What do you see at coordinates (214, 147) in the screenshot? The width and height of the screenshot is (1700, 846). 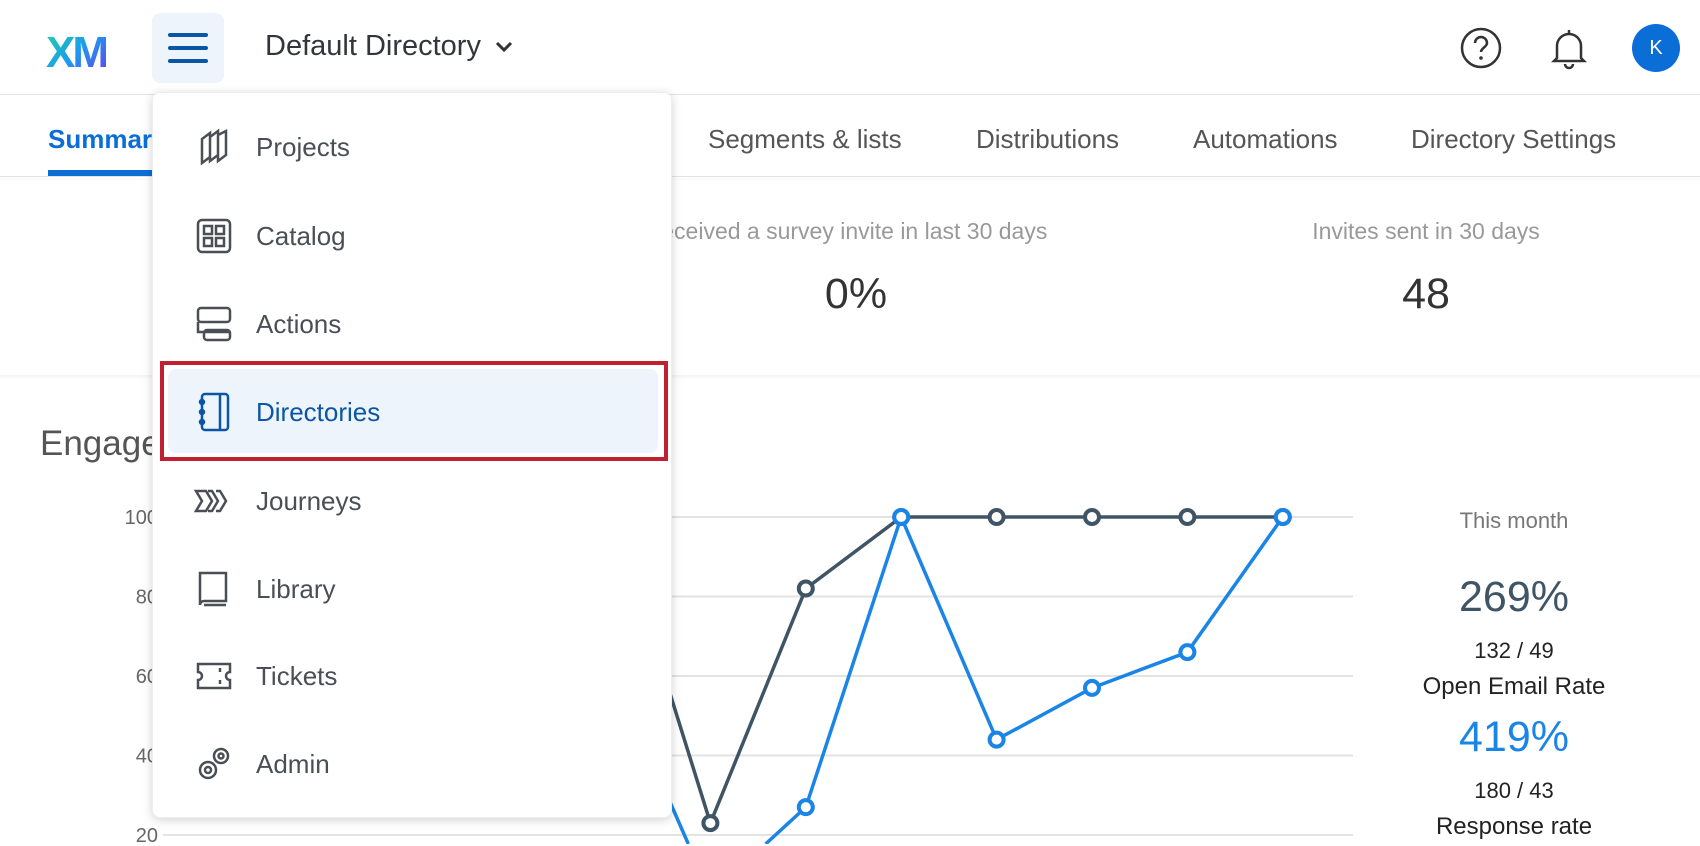 I see `projects-icon` at bounding box center [214, 147].